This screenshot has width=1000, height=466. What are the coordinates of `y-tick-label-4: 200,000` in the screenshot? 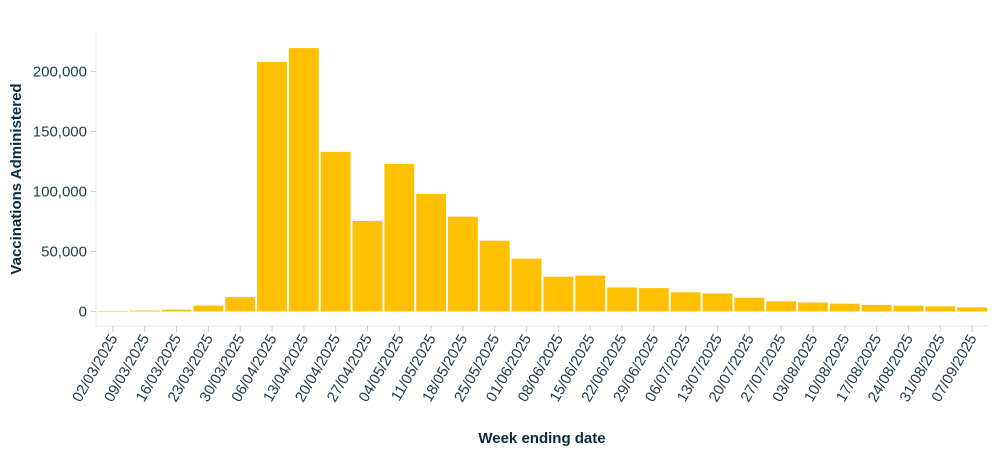 It's located at (60, 72).